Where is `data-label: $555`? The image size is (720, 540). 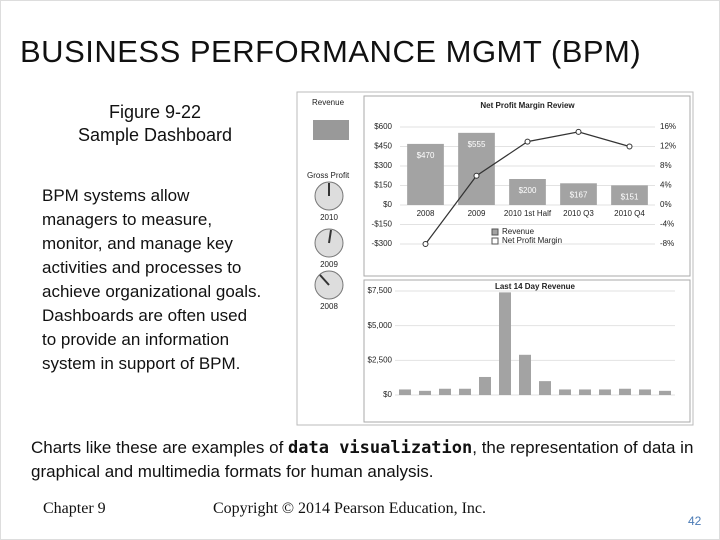
data-label: $555 is located at coordinates (477, 144).